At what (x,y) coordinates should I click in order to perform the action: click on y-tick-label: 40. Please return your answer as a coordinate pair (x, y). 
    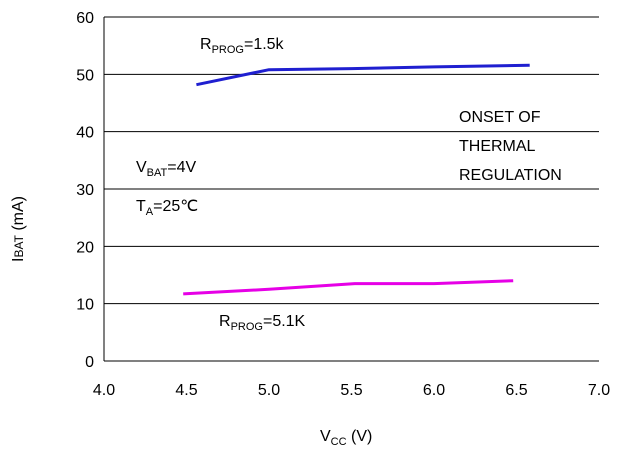
    Looking at the image, I should click on (85, 133).